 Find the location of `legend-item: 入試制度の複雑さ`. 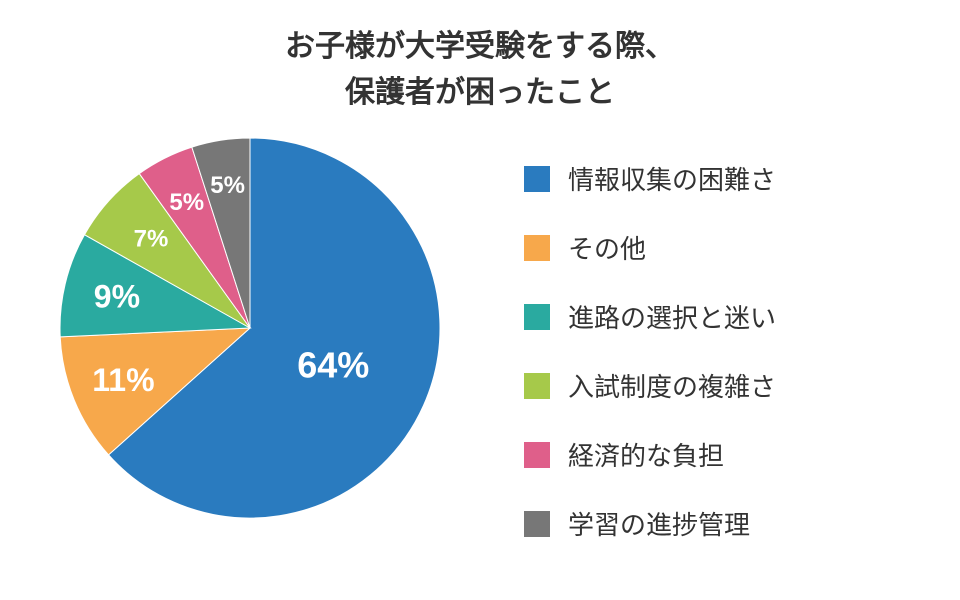

legend-item: 入試制度の複雑さ is located at coordinates (734, 385).